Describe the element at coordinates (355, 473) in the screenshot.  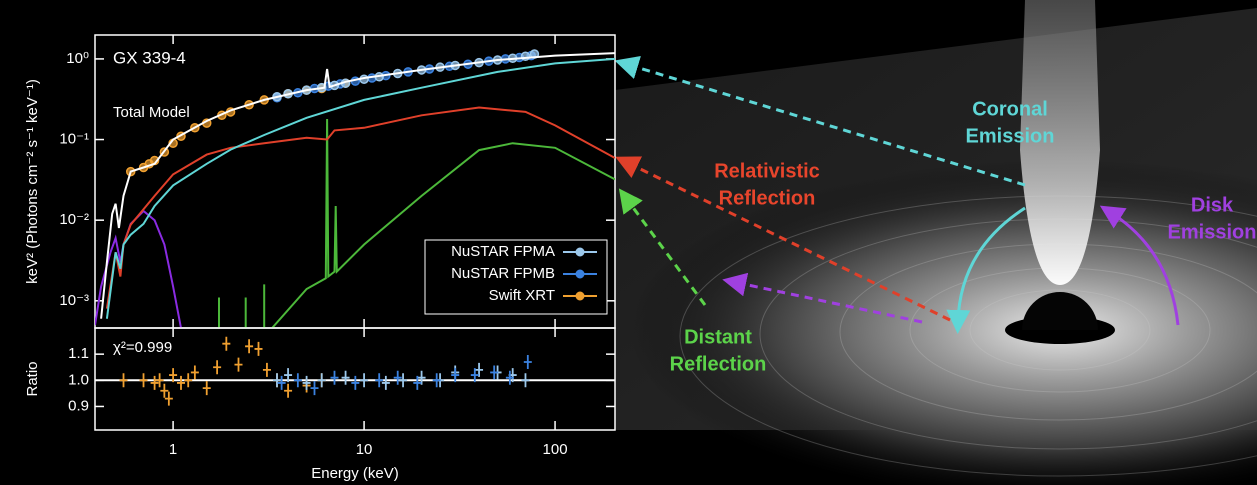
I see `x-axis-label: Energy (keV)` at that location.